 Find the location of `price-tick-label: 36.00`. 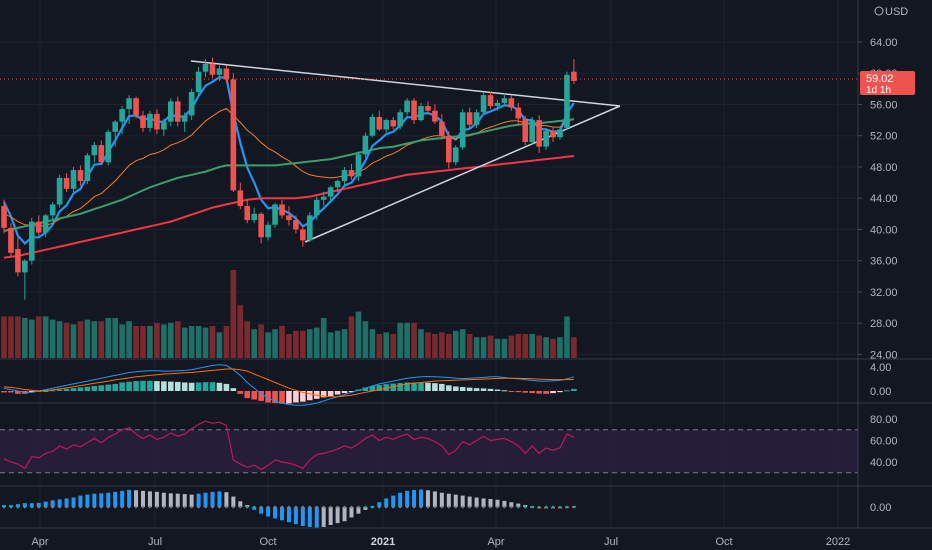

price-tick-label: 36.00 is located at coordinates (884, 262).